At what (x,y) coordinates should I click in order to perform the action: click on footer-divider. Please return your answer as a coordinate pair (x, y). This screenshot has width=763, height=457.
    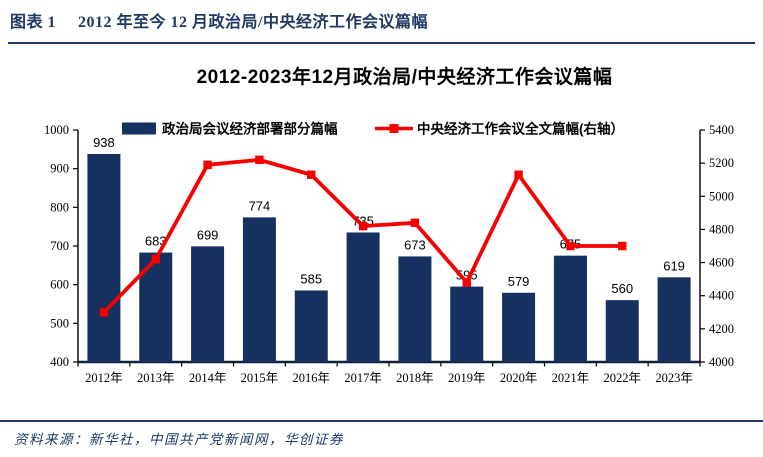
    Looking at the image, I should click on (381, 421).